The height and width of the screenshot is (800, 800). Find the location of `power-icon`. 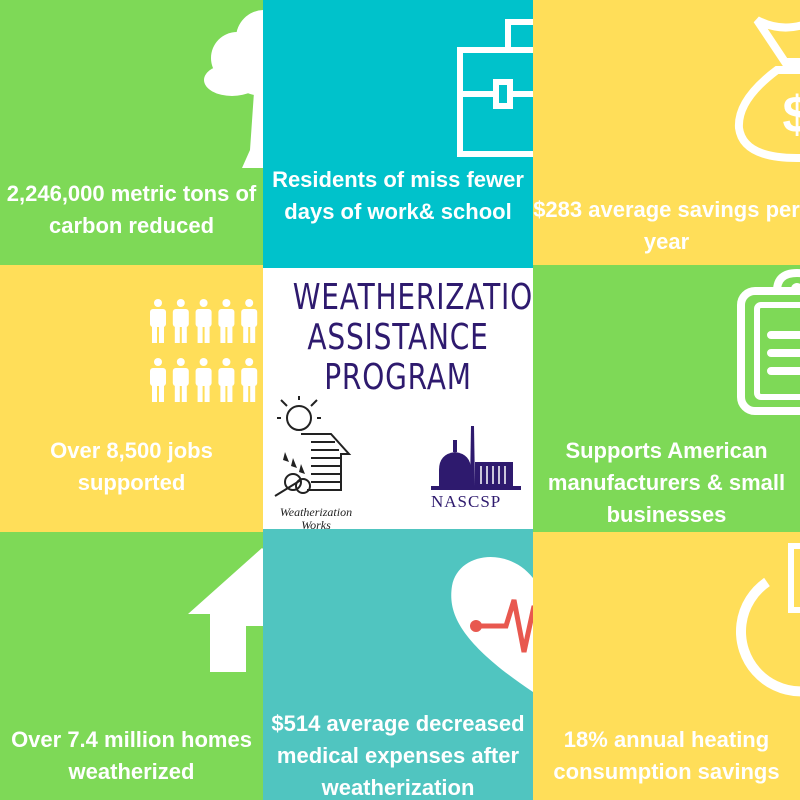

power-icon is located at coordinates (767, 620).